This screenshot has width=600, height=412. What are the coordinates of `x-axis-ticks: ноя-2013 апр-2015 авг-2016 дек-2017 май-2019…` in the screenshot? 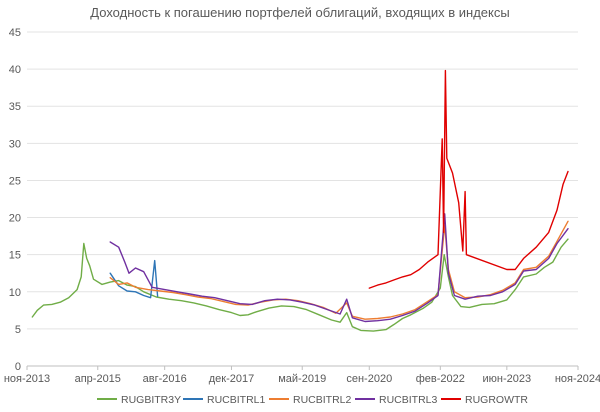 It's located at (302, 375).